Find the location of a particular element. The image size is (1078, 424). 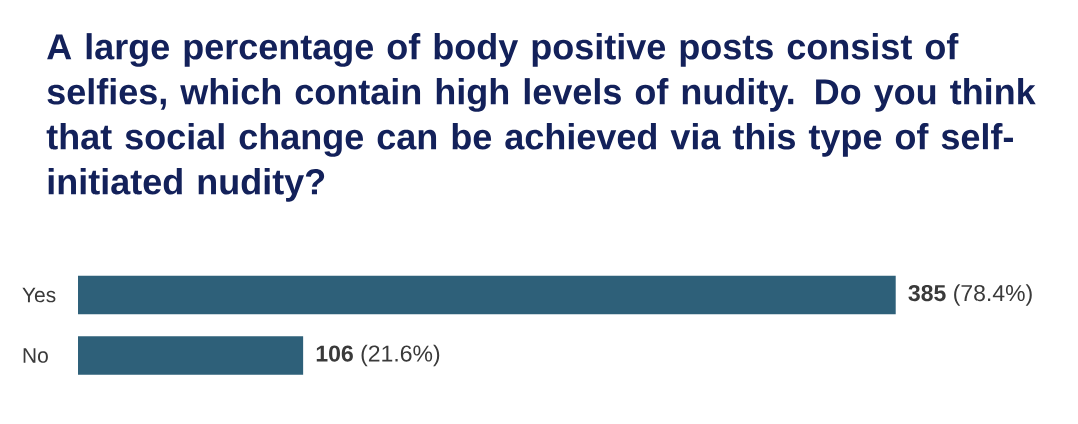

y-tick-label: No is located at coordinates (35, 355).